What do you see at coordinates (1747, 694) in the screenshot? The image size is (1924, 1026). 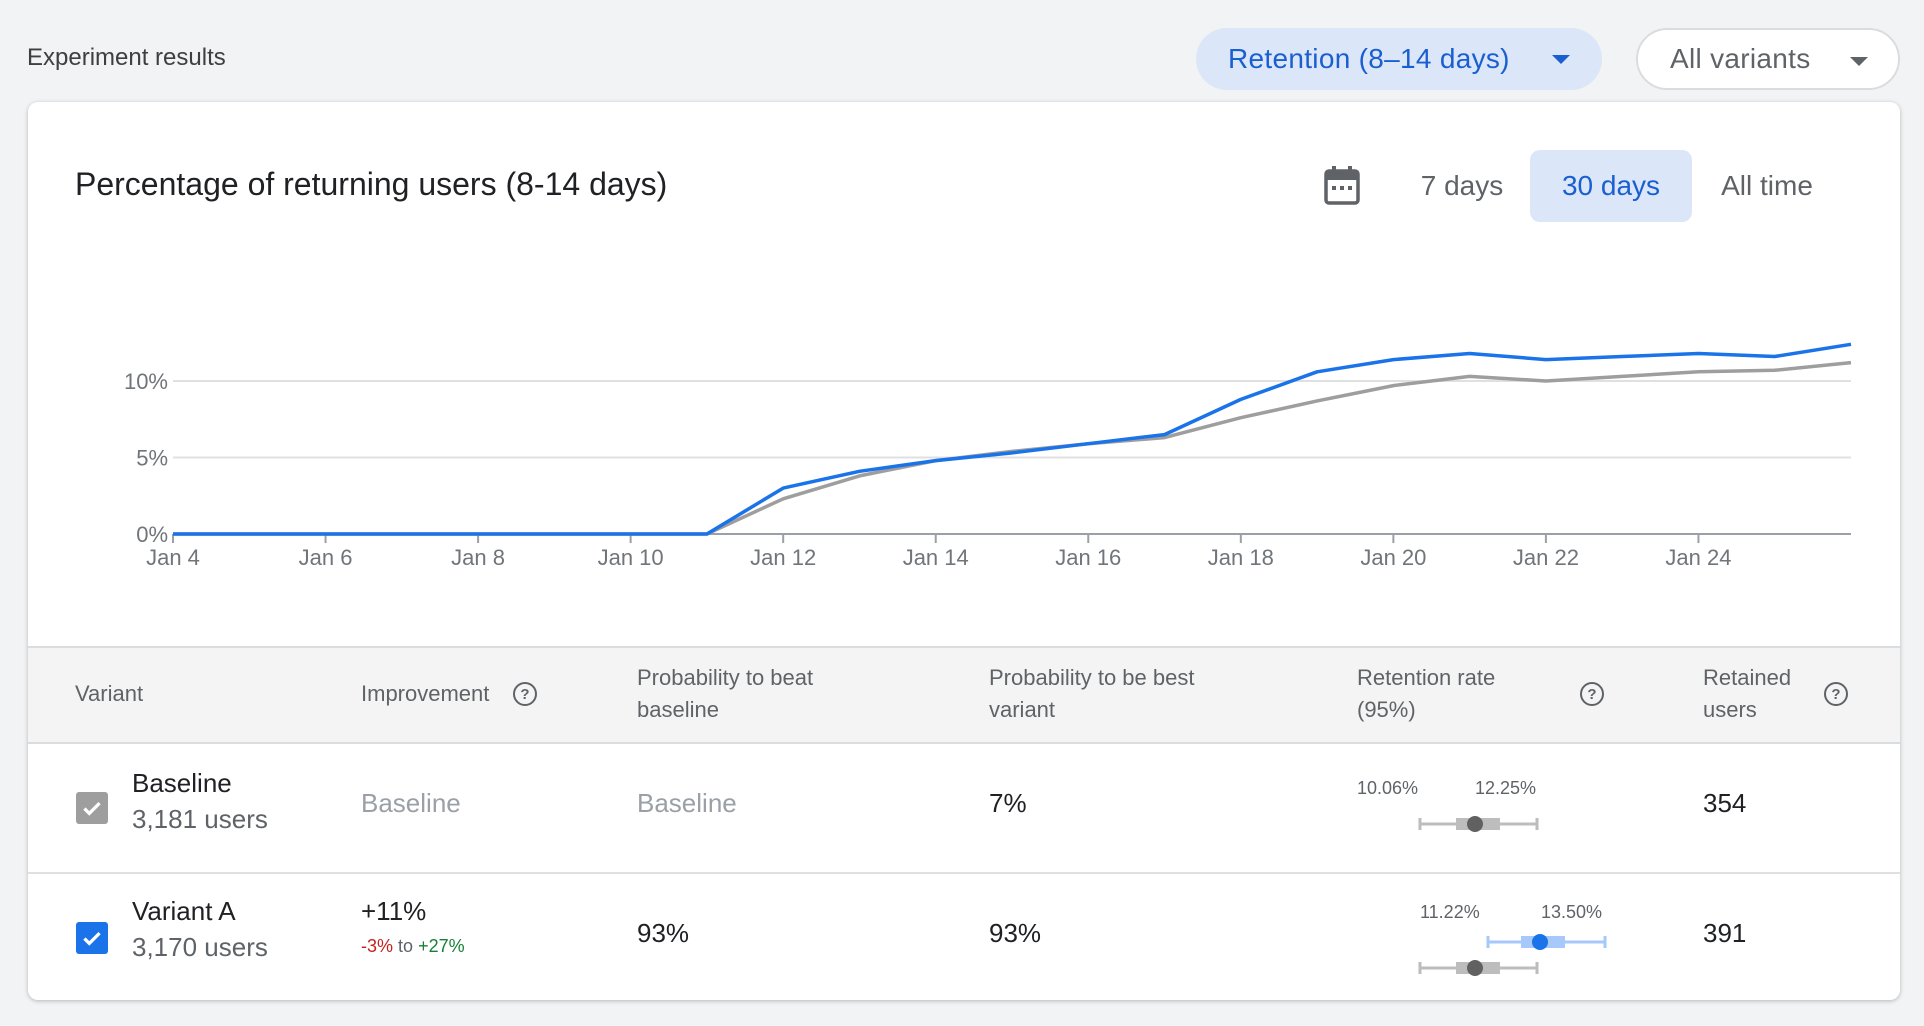 I see `col-retained: Retained users` at bounding box center [1747, 694].